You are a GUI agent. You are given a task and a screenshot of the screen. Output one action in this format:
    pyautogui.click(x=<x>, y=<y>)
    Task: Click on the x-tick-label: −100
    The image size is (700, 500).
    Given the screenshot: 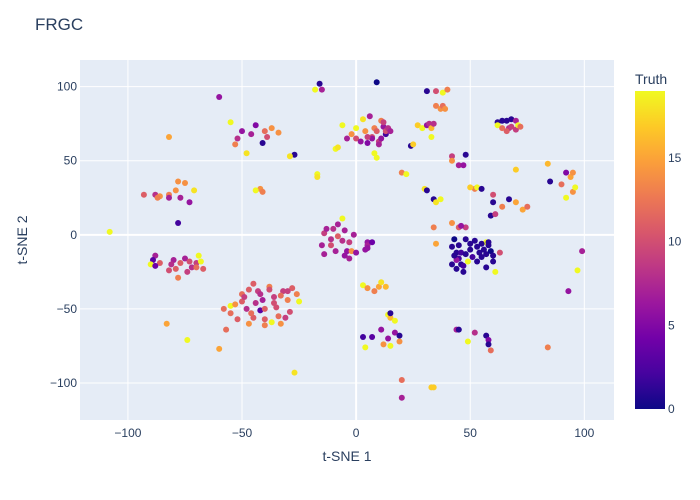 What is the action you would take?
    pyautogui.click(x=127, y=433)
    